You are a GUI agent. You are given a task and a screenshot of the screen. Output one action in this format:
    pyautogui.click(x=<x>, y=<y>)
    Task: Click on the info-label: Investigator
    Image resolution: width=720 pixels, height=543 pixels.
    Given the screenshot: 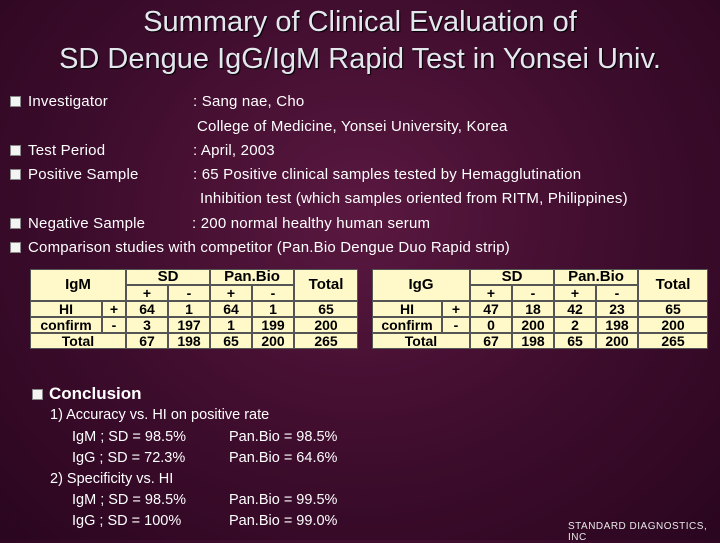 What is the action you would take?
    pyautogui.click(x=68, y=101)
    